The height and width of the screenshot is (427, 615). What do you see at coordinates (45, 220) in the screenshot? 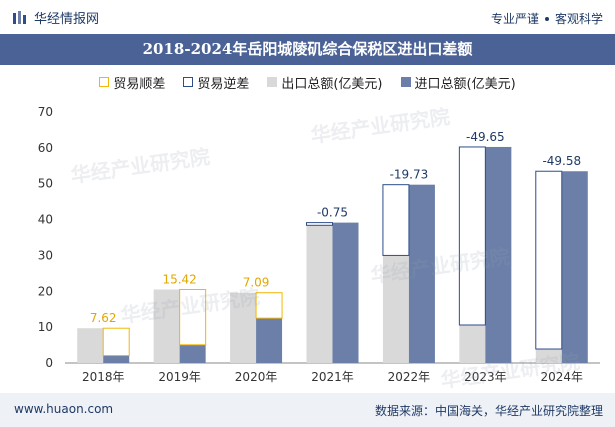
I see `y-tick-label: 40` at bounding box center [45, 220].